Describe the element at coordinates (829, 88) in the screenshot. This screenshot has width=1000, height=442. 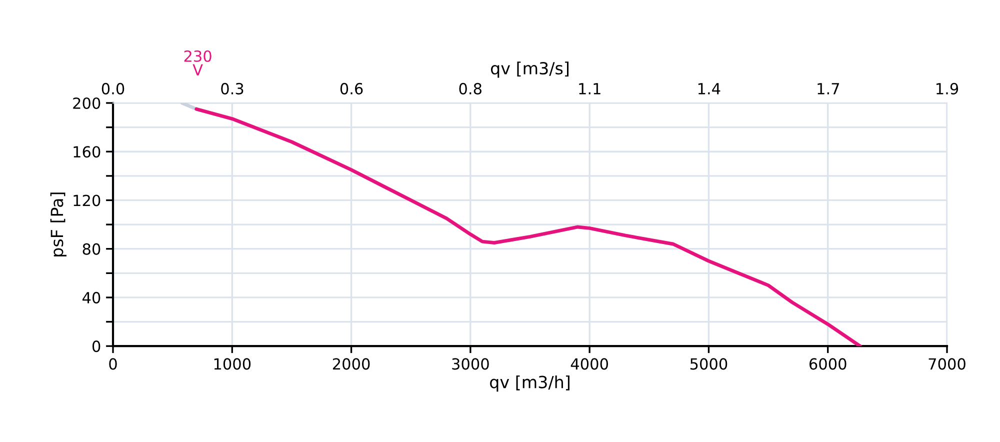
I see `x2-tick-label: 1.7` at that location.